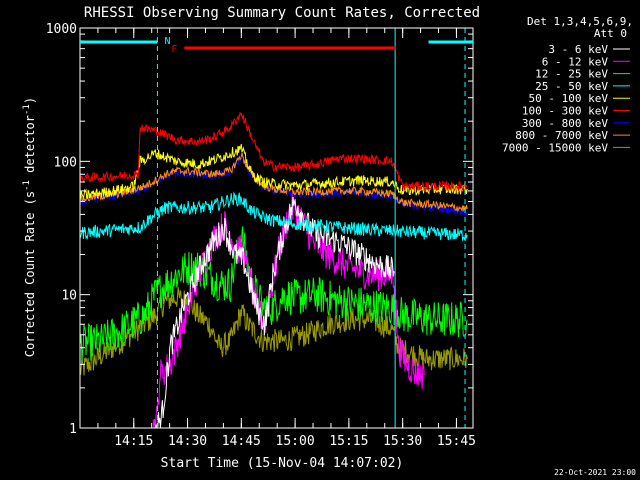 The image size is (640, 480). What do you see at coordinates (61, 29) in the screenshot?
I see `y-tick-label: 1000` at bounding box center [61, 29].